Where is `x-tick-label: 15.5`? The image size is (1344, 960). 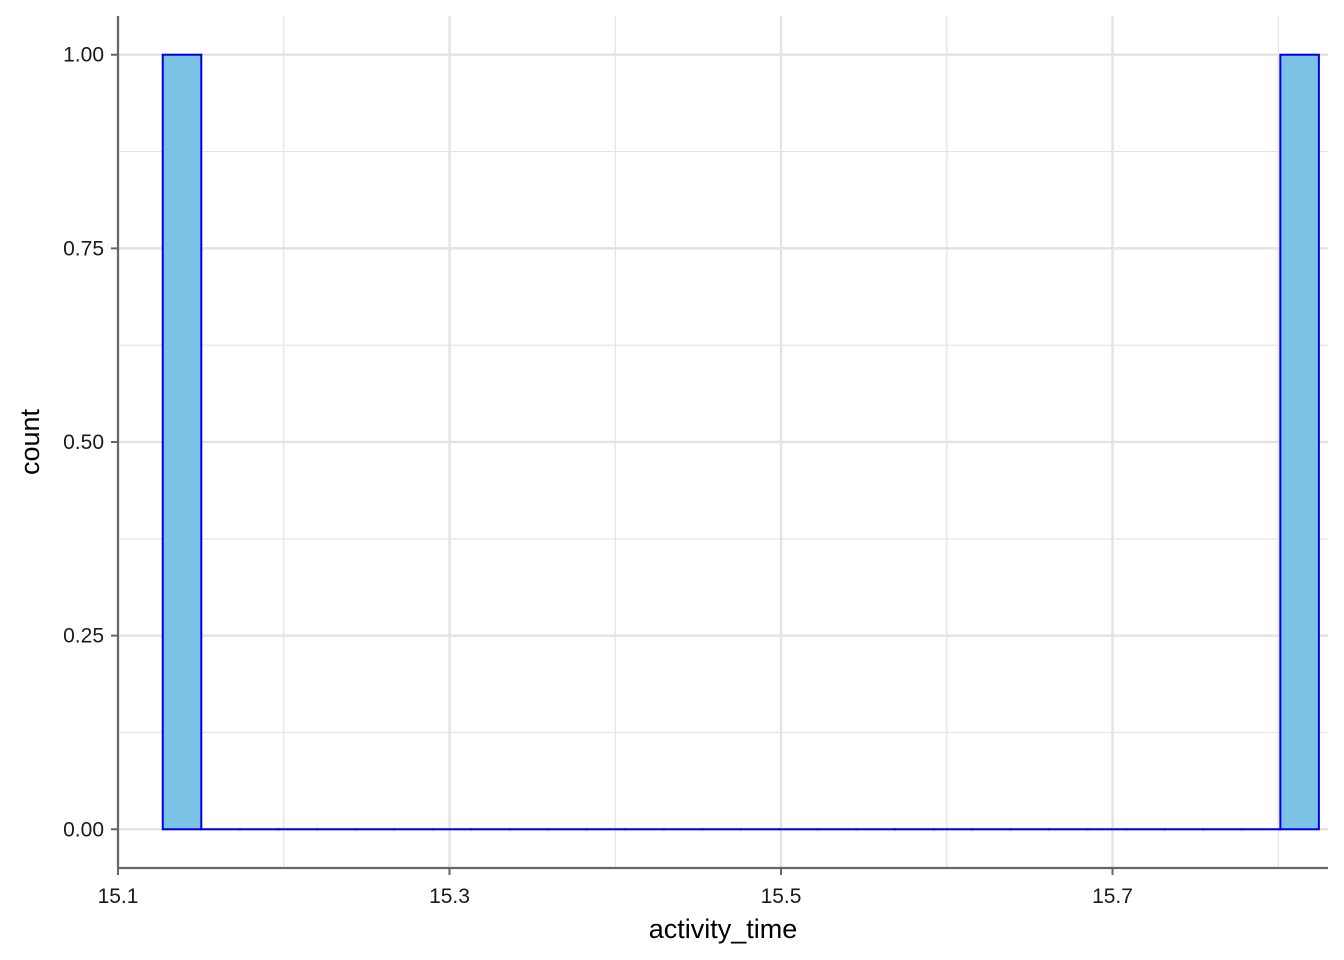
x-tick-label: 15.5 is located at coordinates (781, 896).